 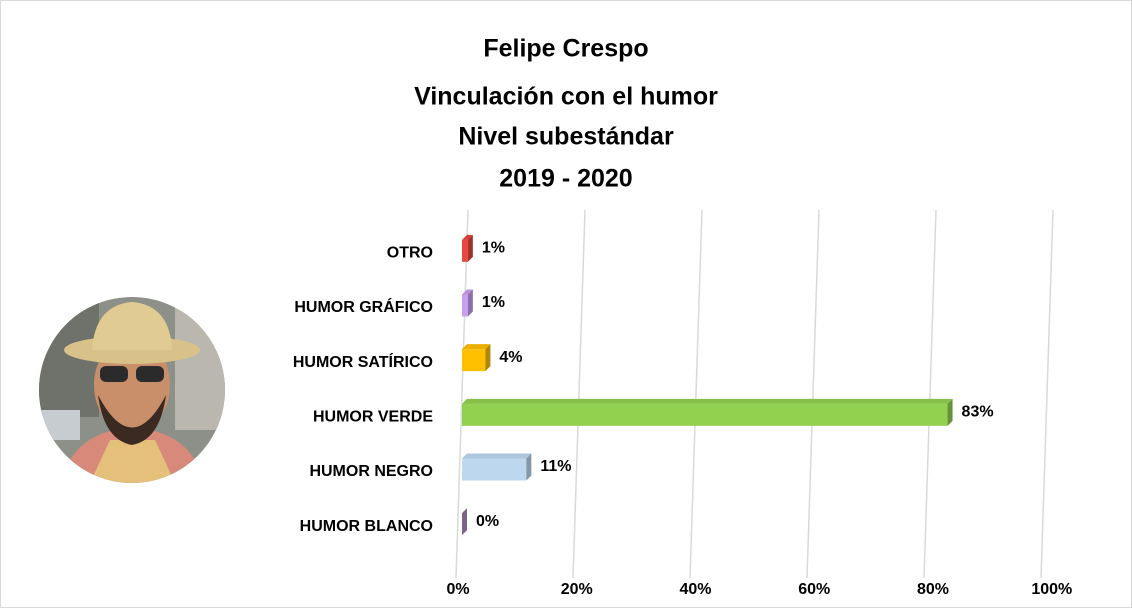 I want to click on x-tick-label: 60%, so click(x=814, y=589).